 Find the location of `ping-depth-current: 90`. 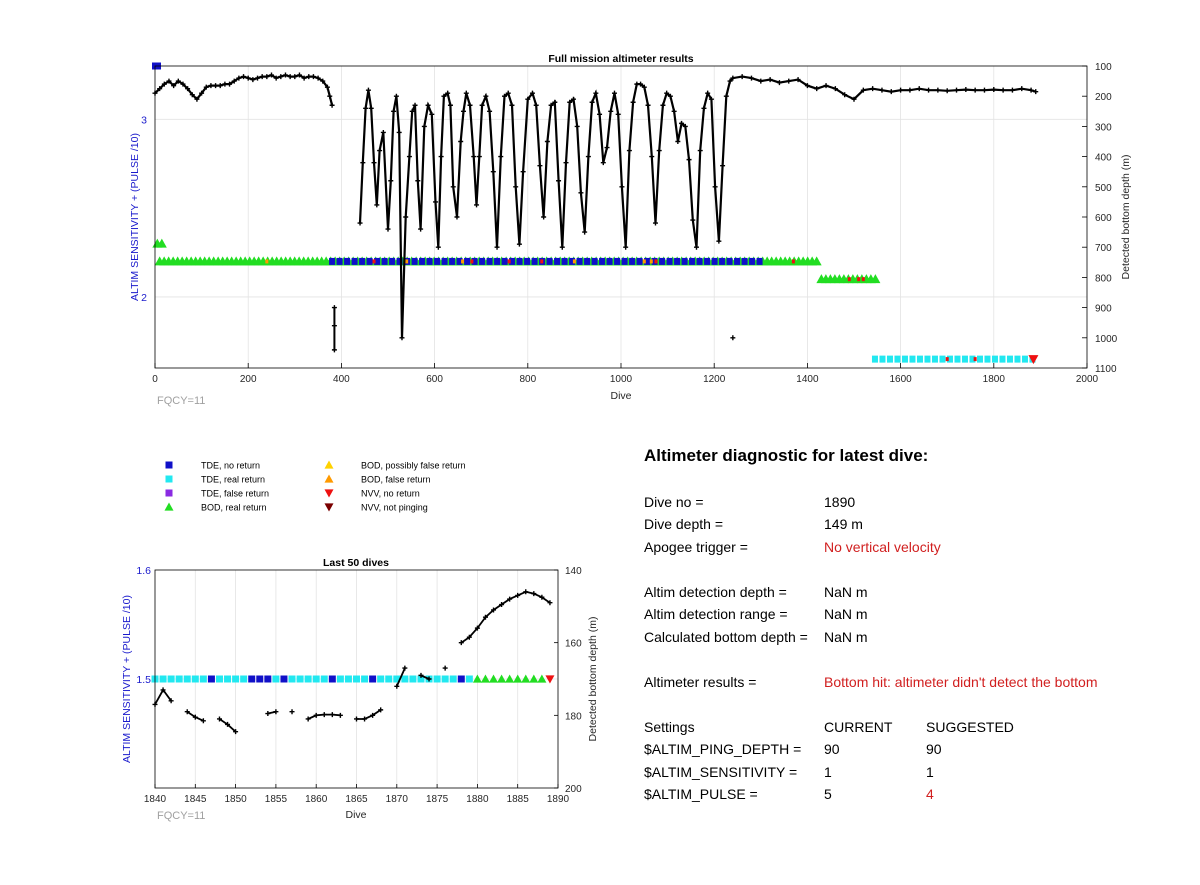

ping-depth-current: 90 is located at coordinates (832, 749).